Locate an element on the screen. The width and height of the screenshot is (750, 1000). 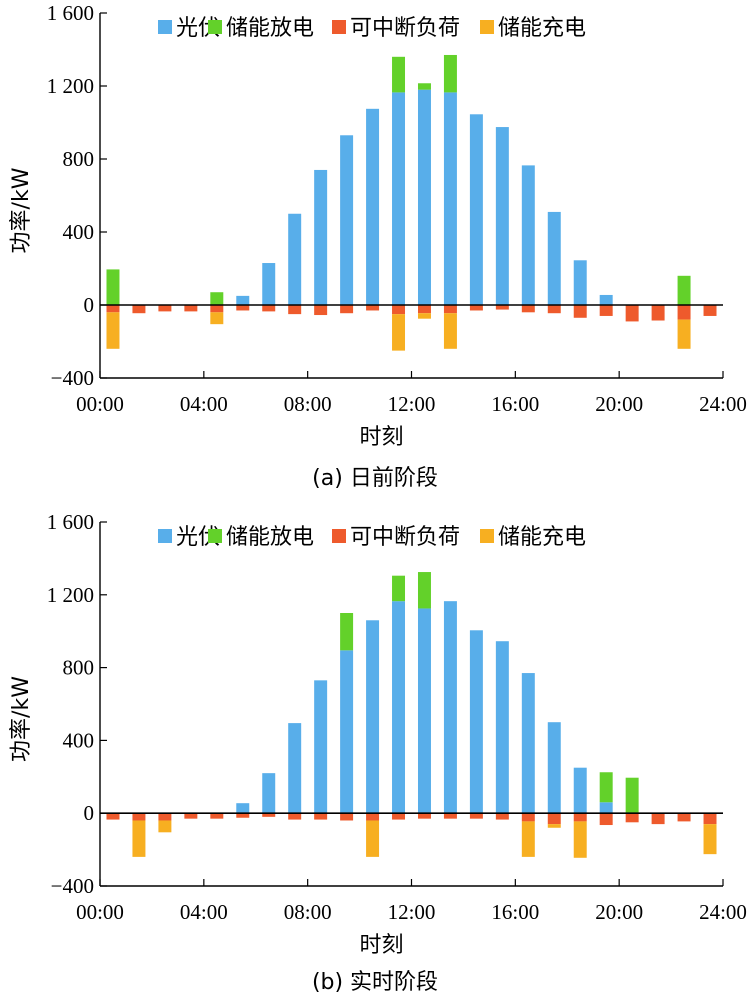
legend-swatch-charge is located at coordinates (487, 536).